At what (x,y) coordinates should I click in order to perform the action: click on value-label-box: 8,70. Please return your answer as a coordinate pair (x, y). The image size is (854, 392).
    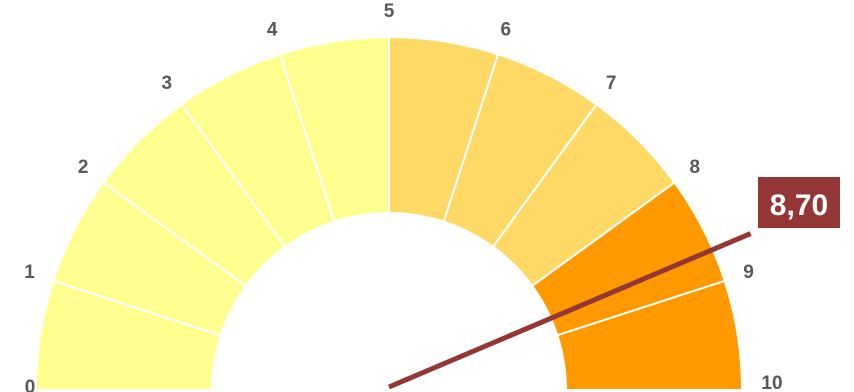
    Looking at the image, I should click on (799, 202).